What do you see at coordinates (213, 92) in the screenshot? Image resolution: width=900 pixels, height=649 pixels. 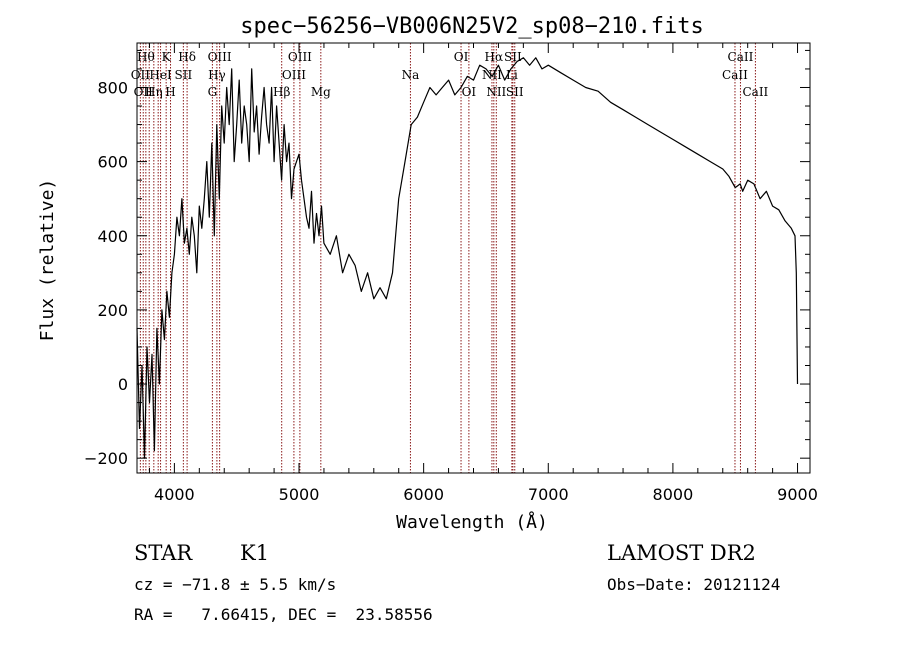 I see `emission-line-label: G` at bounding box center [213, 92].